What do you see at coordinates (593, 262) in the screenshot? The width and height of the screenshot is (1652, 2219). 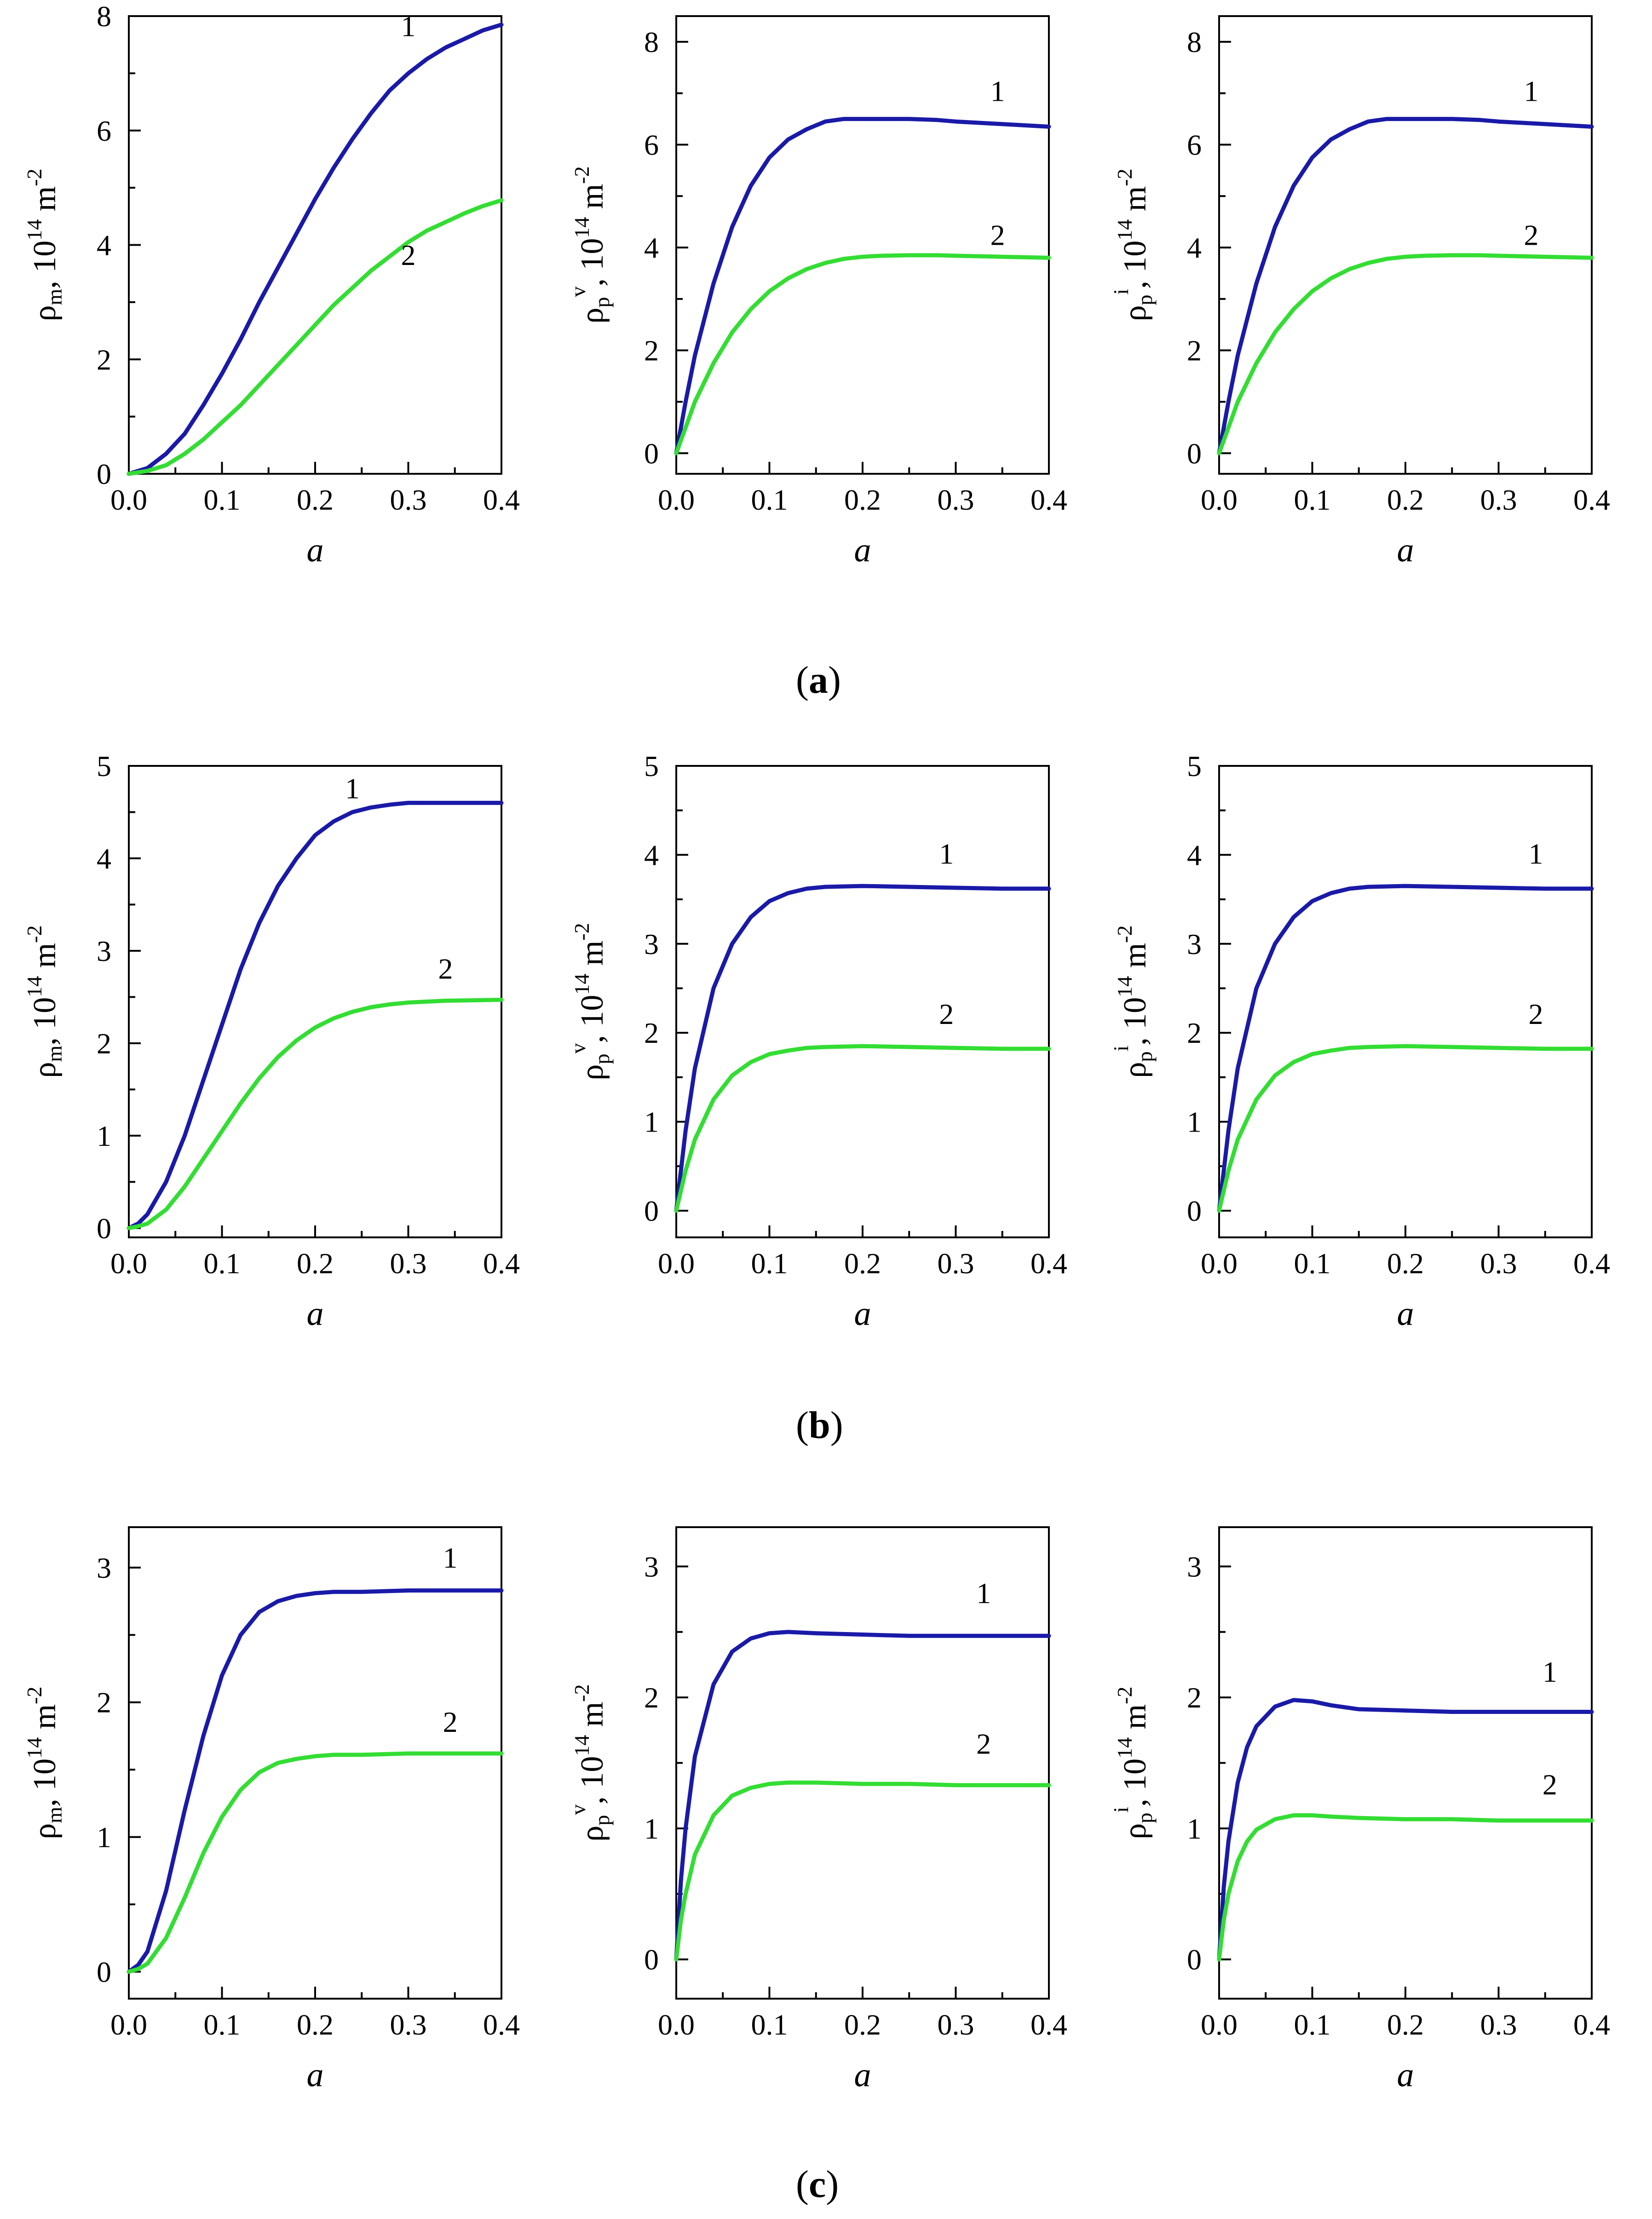 I see `y-title-unit-prefix: , 10` at bounding box center [593, 262].